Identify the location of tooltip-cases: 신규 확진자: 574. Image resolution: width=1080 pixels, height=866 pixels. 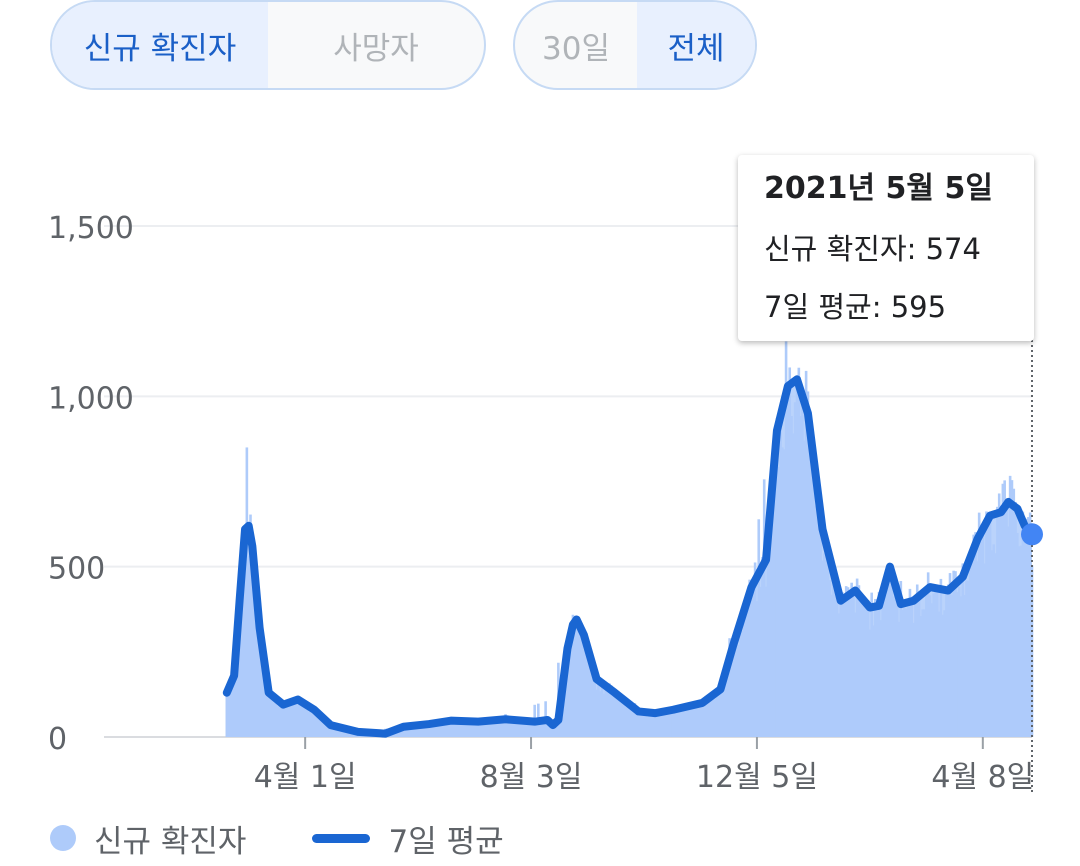
(872, 249).